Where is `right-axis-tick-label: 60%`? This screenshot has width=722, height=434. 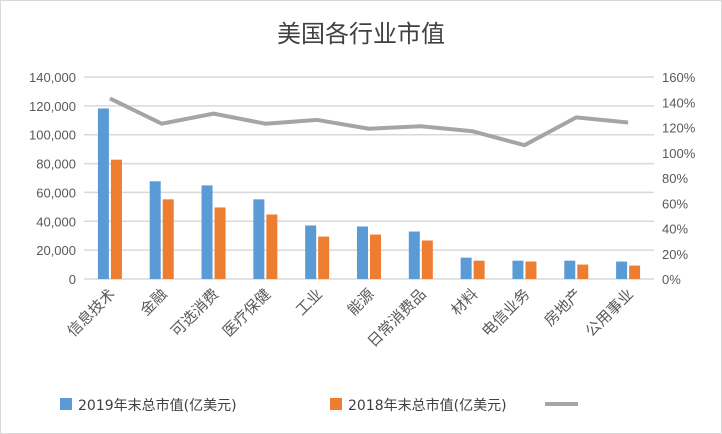 right-axis-tick-label: 60% is located at coordinates (675, 203).